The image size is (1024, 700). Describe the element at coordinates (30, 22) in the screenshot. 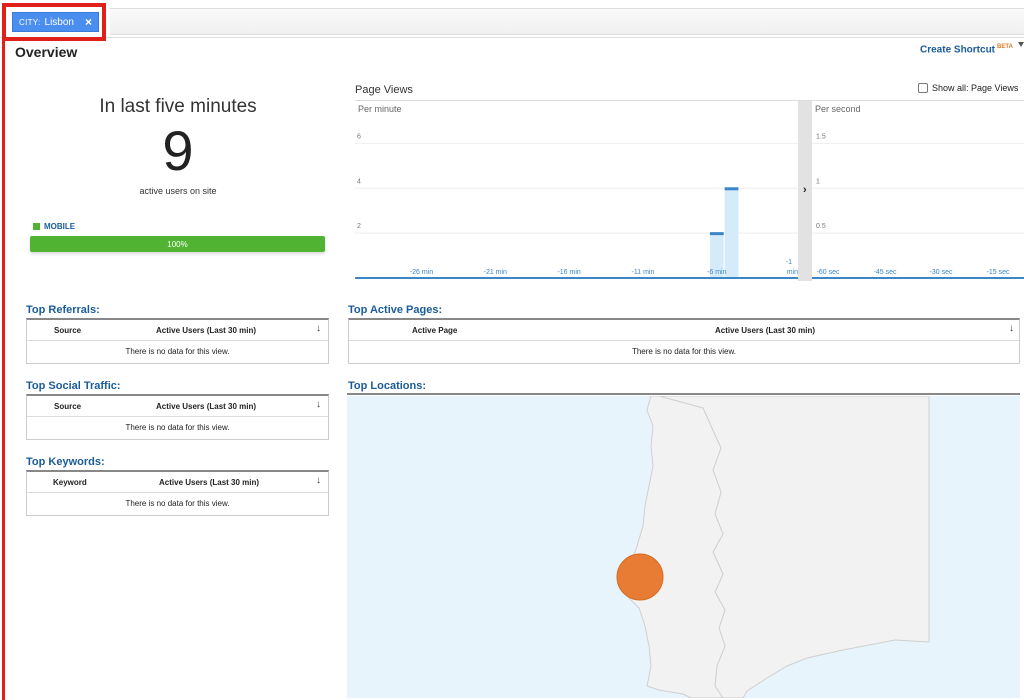

I see `filter-key: CITY:` at that location.